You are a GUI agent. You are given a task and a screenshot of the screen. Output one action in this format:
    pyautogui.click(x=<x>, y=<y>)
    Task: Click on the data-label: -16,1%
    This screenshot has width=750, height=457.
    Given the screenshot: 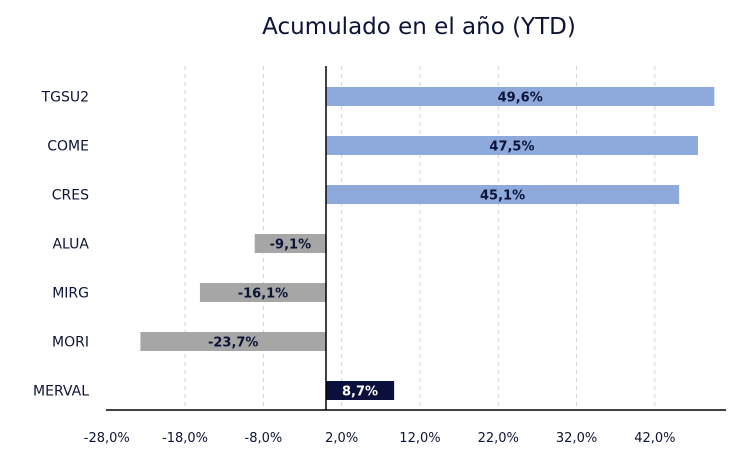 What is the action you would take?
    pyautogui.click(x=263, y=294)
    